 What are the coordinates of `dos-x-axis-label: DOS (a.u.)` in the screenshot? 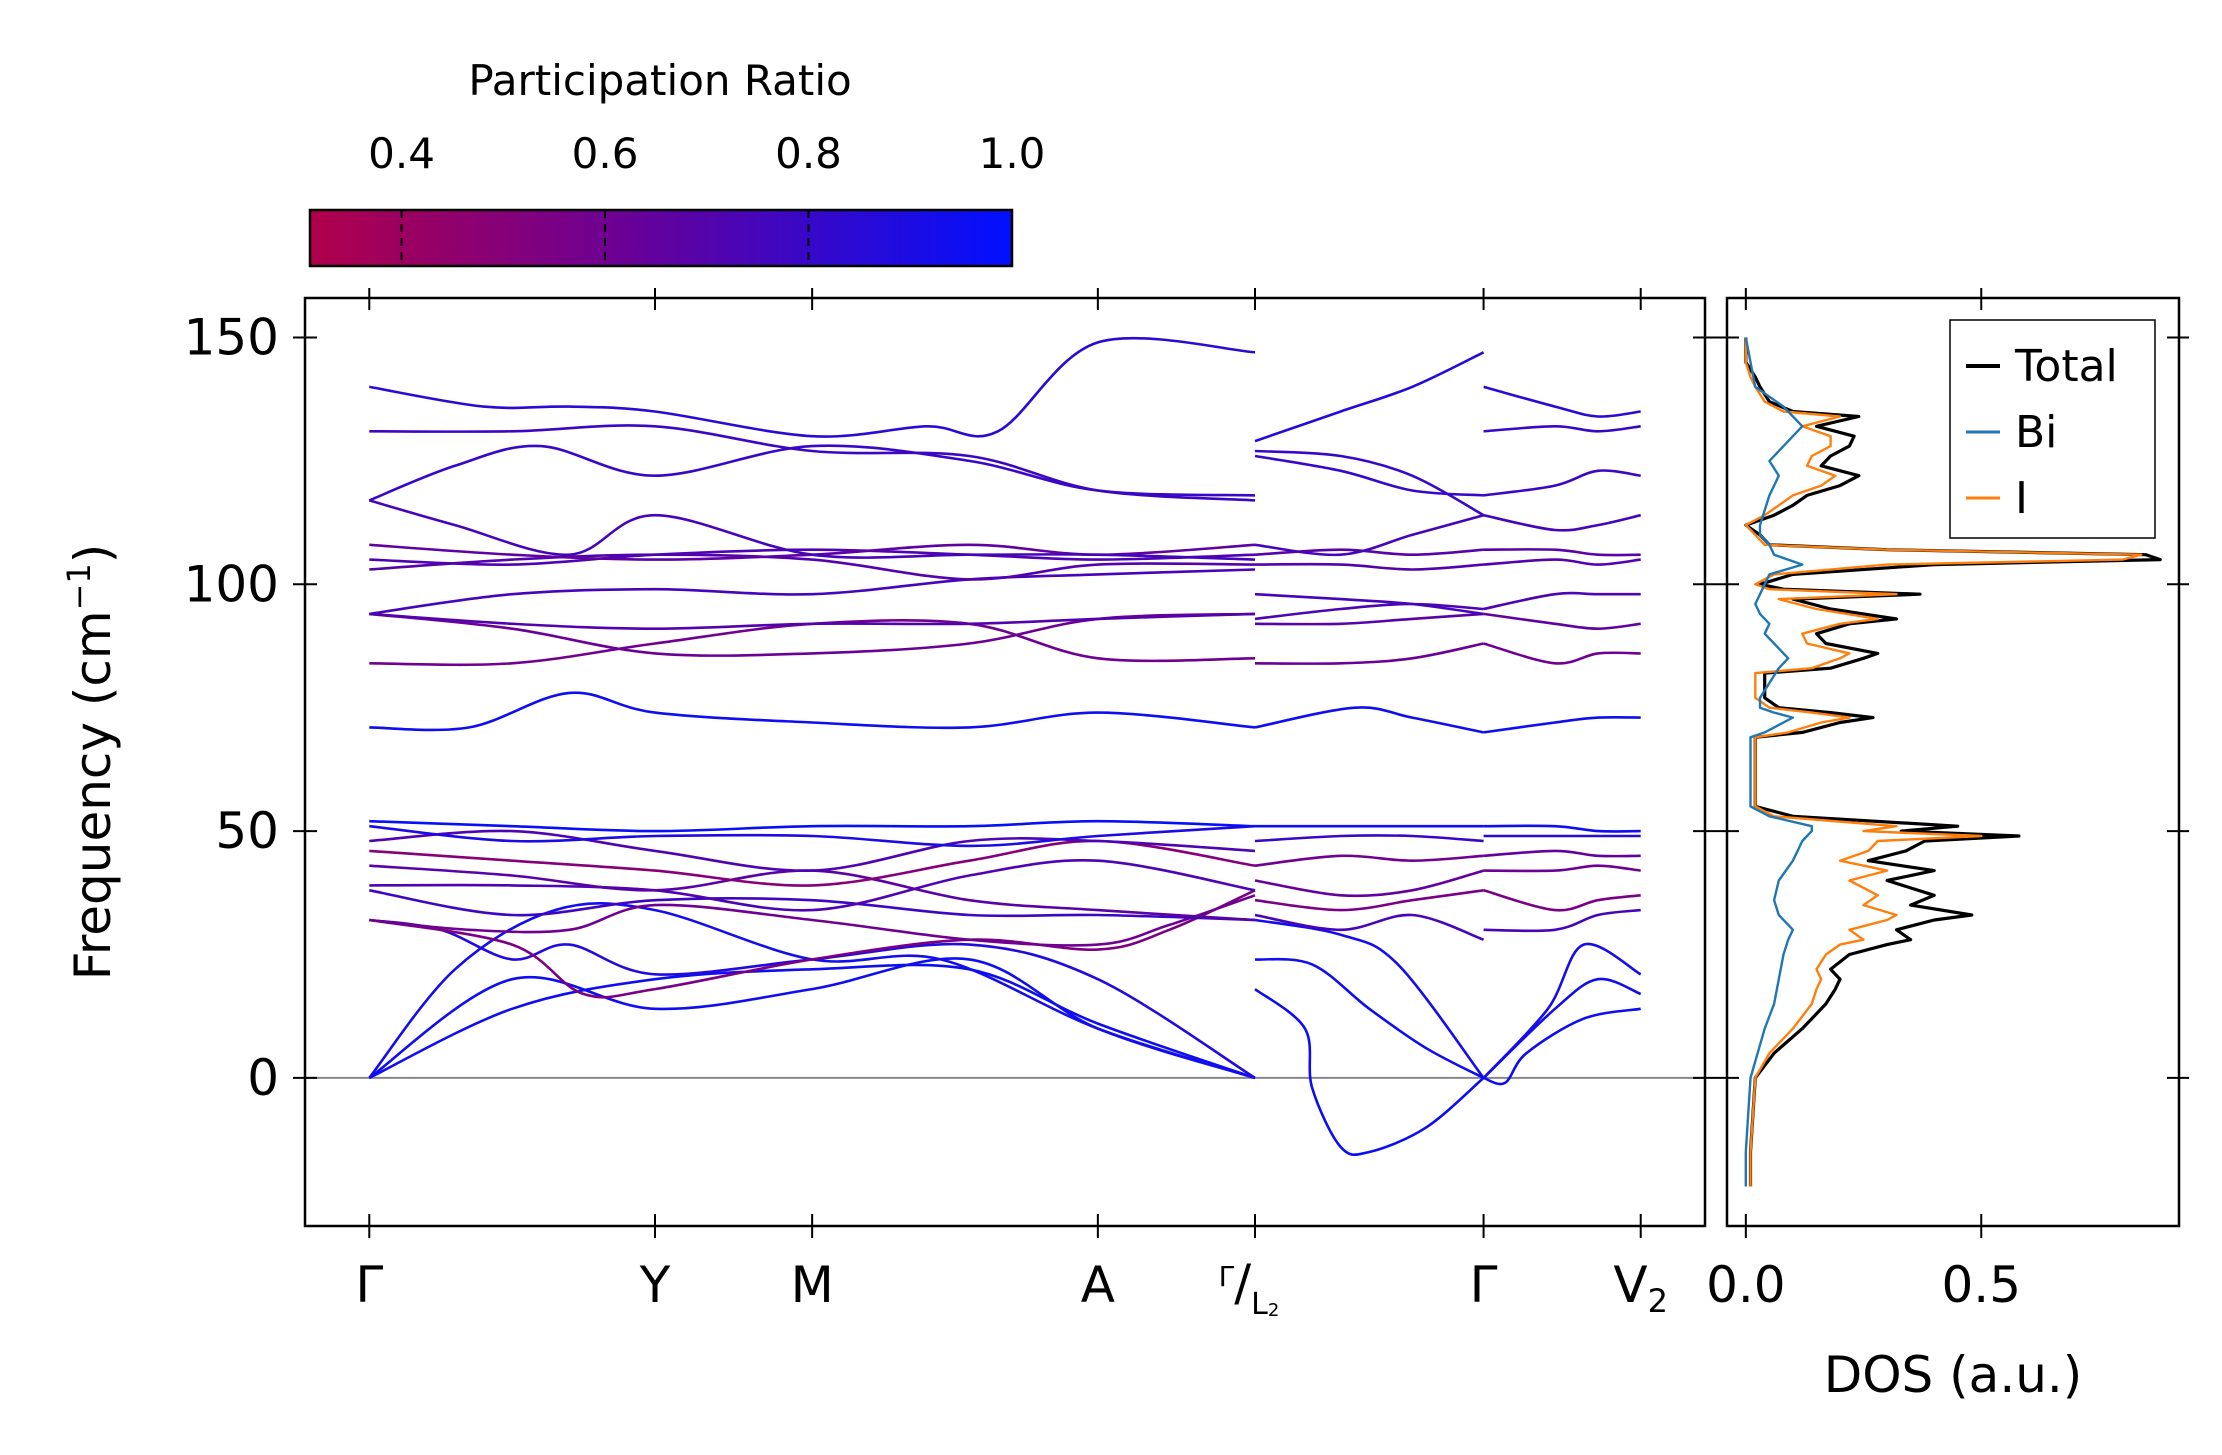 It's located at (1953, 1375).